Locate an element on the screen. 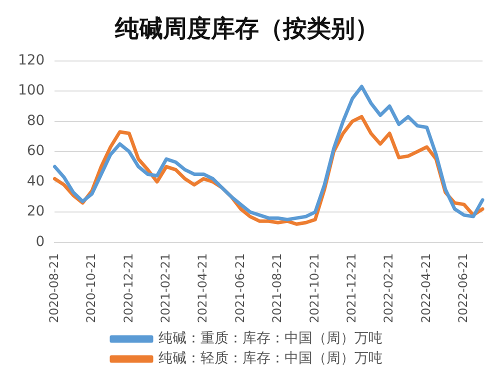 The height and width of the screenshot is (380, 500). y-tick-label: 40 is located at coordinates (35, 181).